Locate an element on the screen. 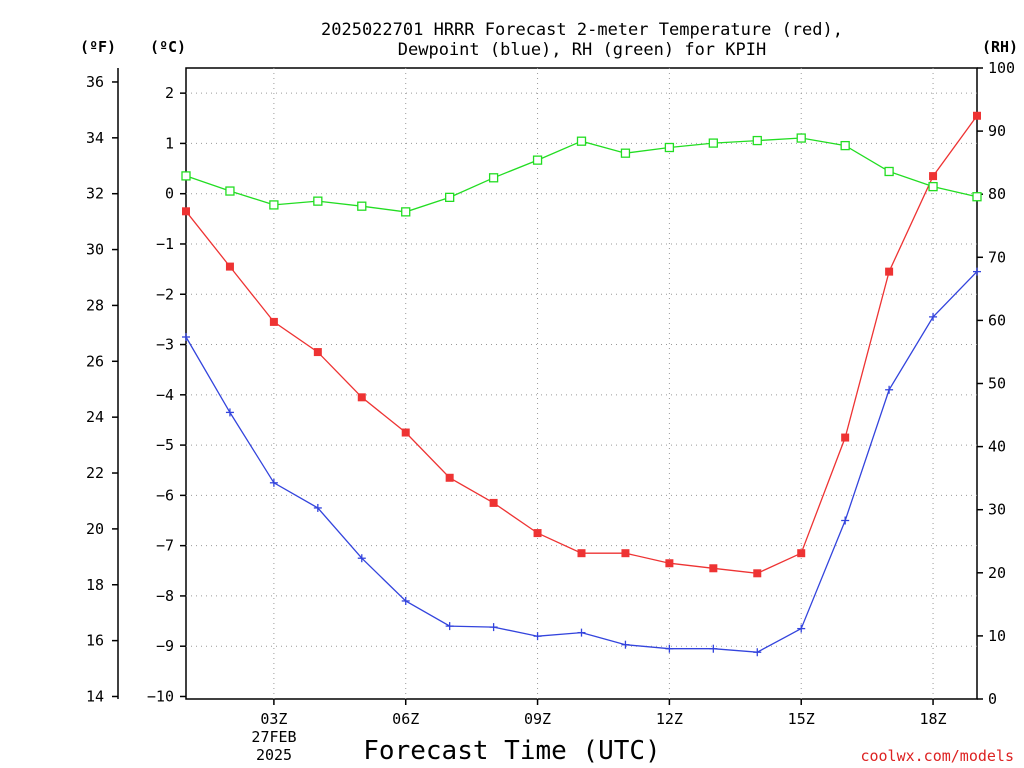  chart-title-line2: Dewpoint (blue), RH (green) for KPIH is located at coordinates (582, 50).